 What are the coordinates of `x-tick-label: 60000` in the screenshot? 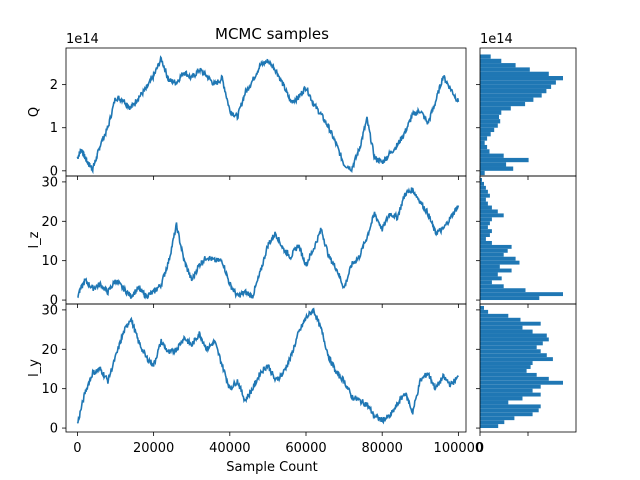 It's located at (305, 448).